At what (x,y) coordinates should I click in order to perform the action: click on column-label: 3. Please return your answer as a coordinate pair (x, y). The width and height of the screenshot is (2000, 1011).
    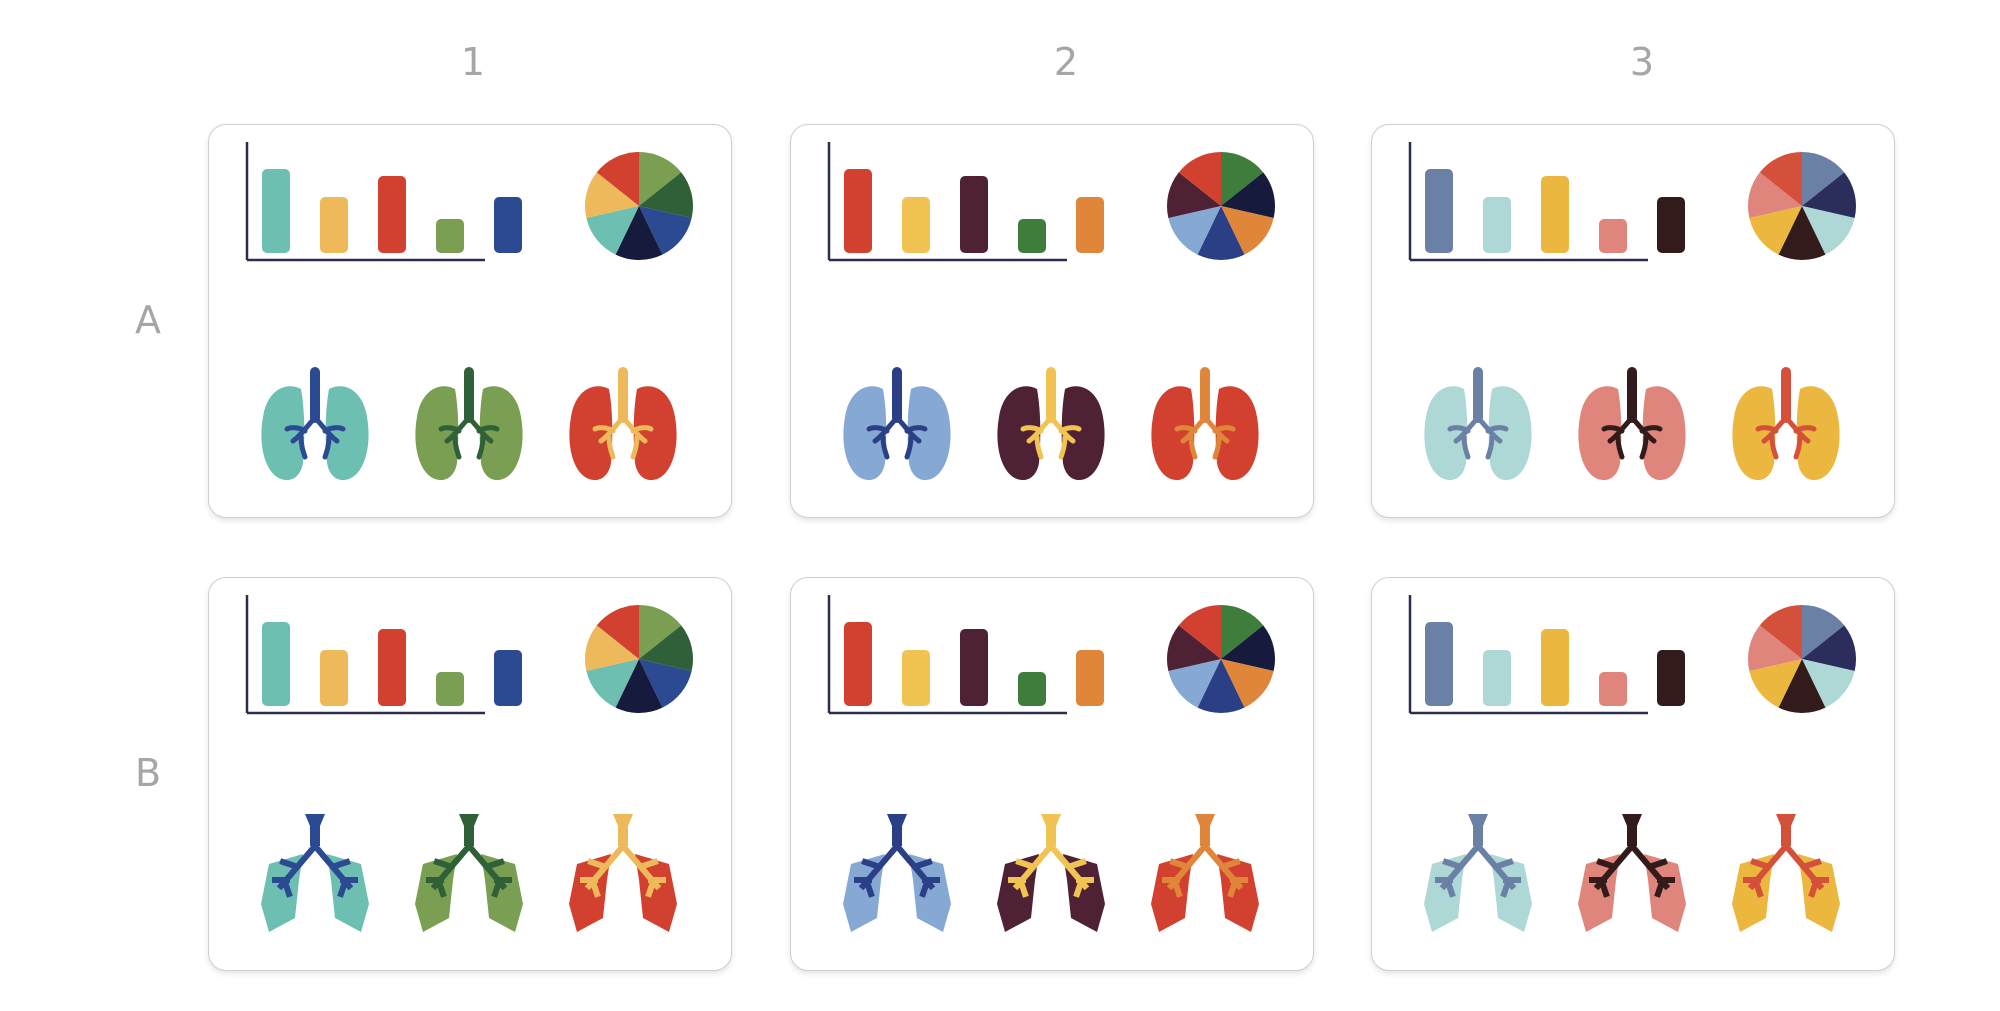
    Looking at the image, I should click on (1642, 62).